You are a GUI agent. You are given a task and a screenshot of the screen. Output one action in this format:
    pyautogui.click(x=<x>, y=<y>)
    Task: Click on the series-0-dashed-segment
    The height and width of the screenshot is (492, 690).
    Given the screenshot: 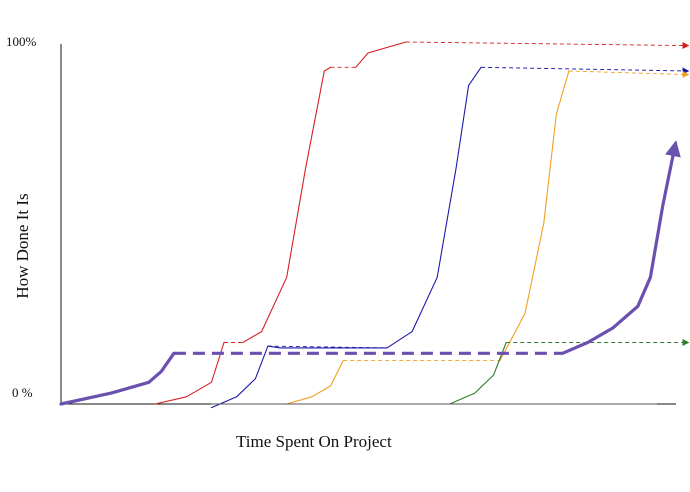 What is the action you would take?
    pyautogui.click(x=547, y=45)
    